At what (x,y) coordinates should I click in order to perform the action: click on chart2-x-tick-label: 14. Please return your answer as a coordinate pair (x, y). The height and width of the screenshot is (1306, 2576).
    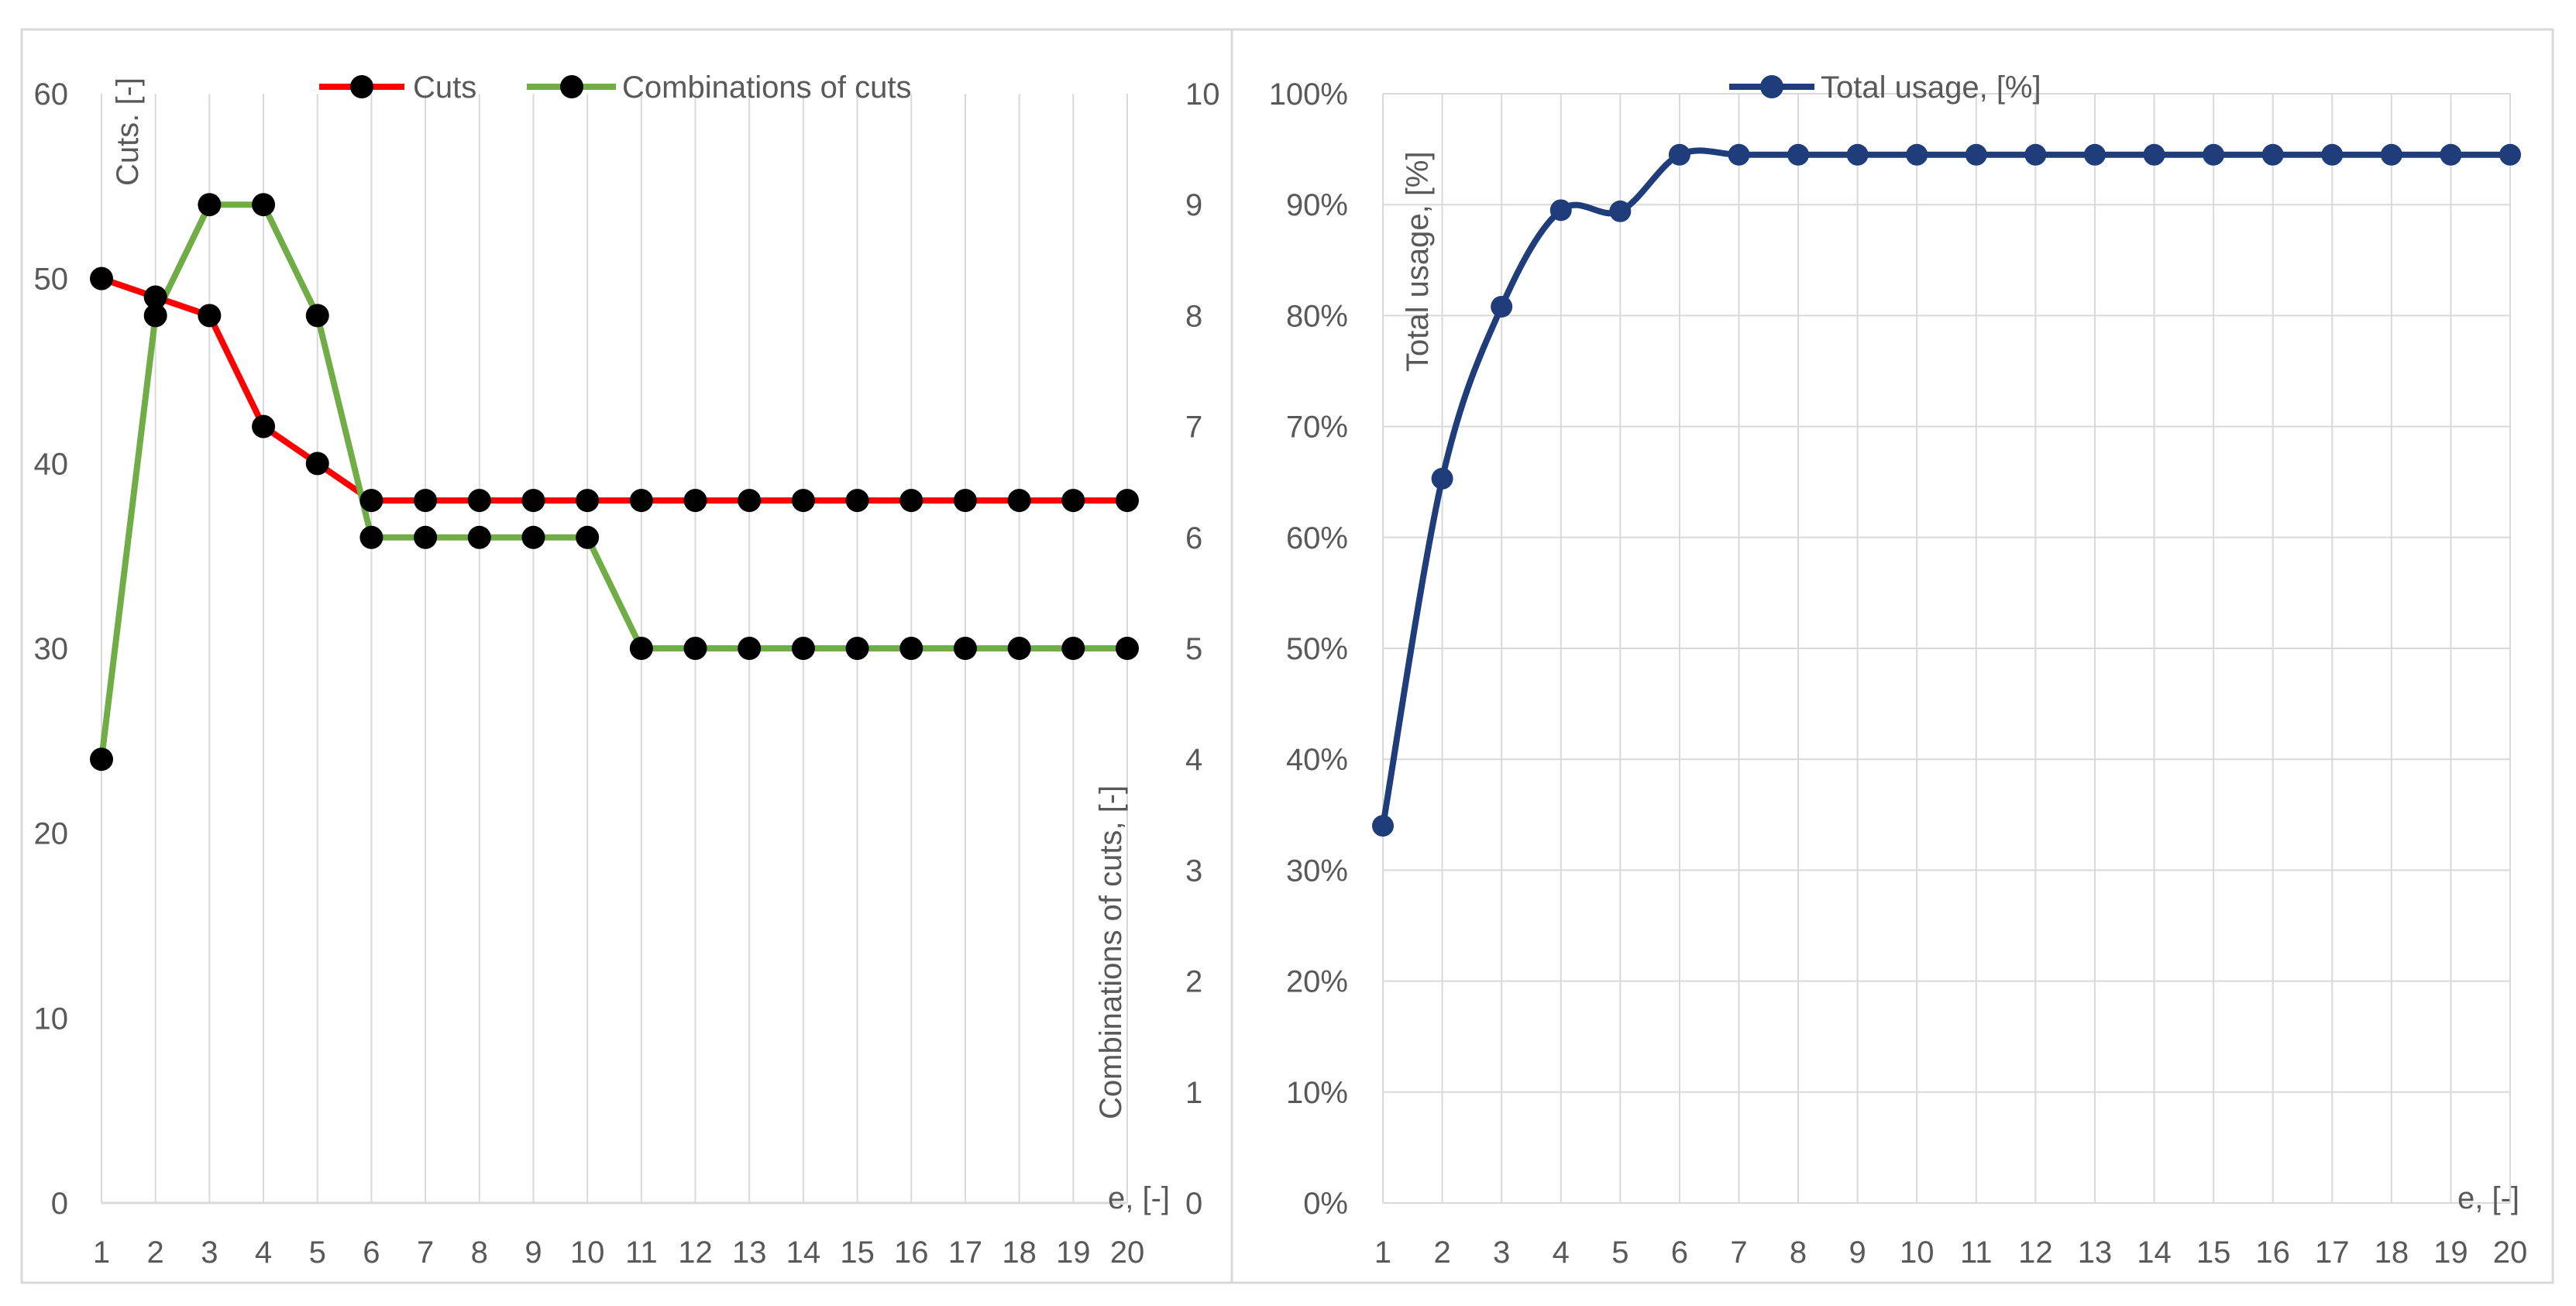
    Looking at the image, I should click on (2154, 1253).